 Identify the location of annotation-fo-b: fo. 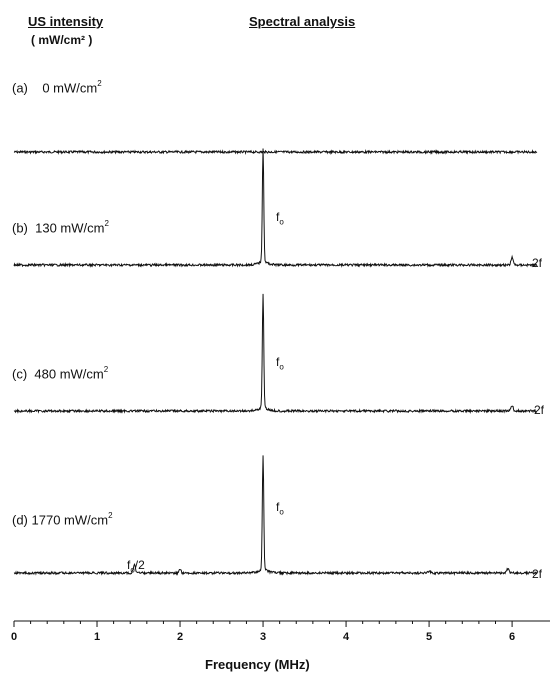
(280, 218).